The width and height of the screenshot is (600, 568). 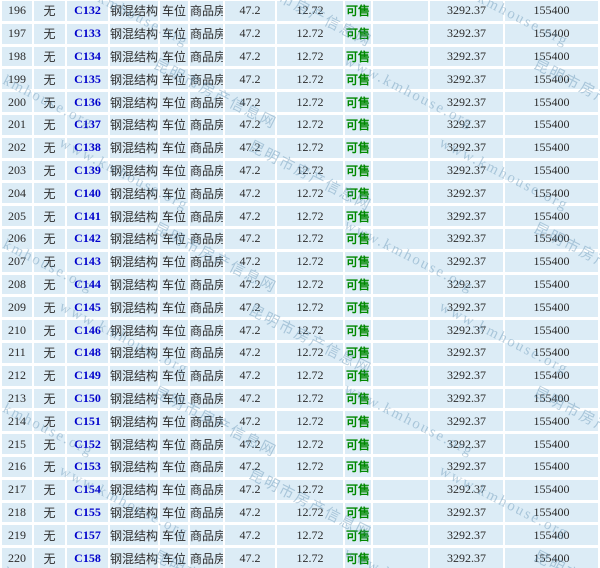 I want to click on unit-code-link: C155, so click(x=87, y=512).